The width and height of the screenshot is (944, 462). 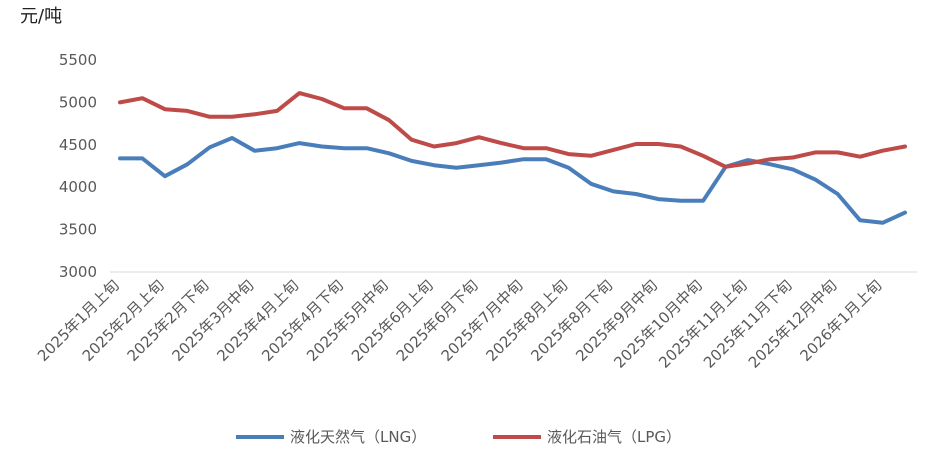 What do you see at coordinates (78, 60) in the screenshot?
I see `y-tick-label: 5500` at bounding box center [78, 60].